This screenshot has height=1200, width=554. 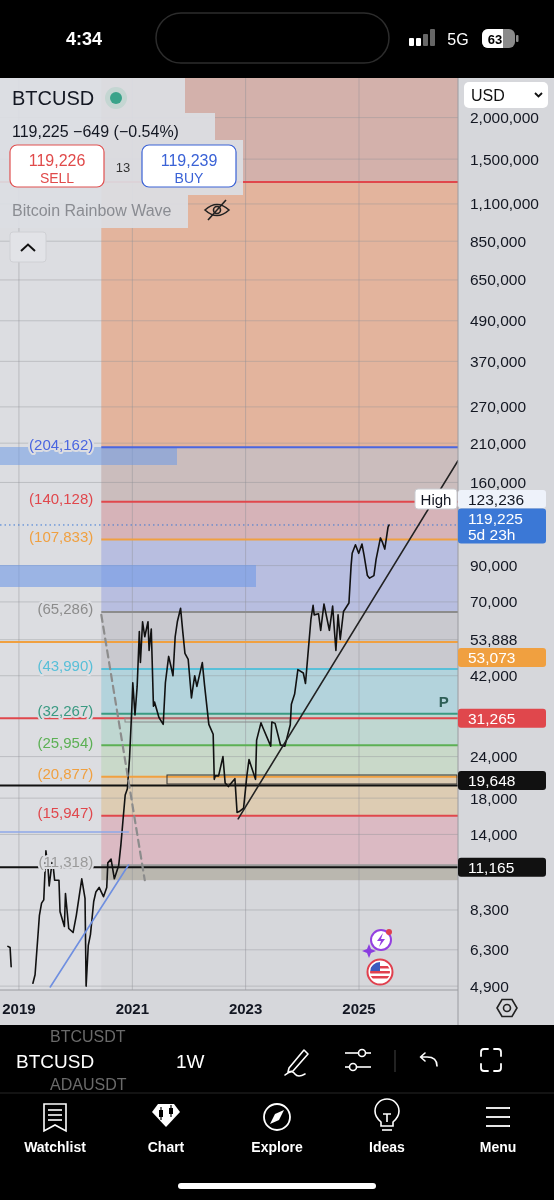 What do you see at coordinates (65, 609) in the screenshot?
I see `ref-line-label: (65,286)` at bounding box center [65, 609].